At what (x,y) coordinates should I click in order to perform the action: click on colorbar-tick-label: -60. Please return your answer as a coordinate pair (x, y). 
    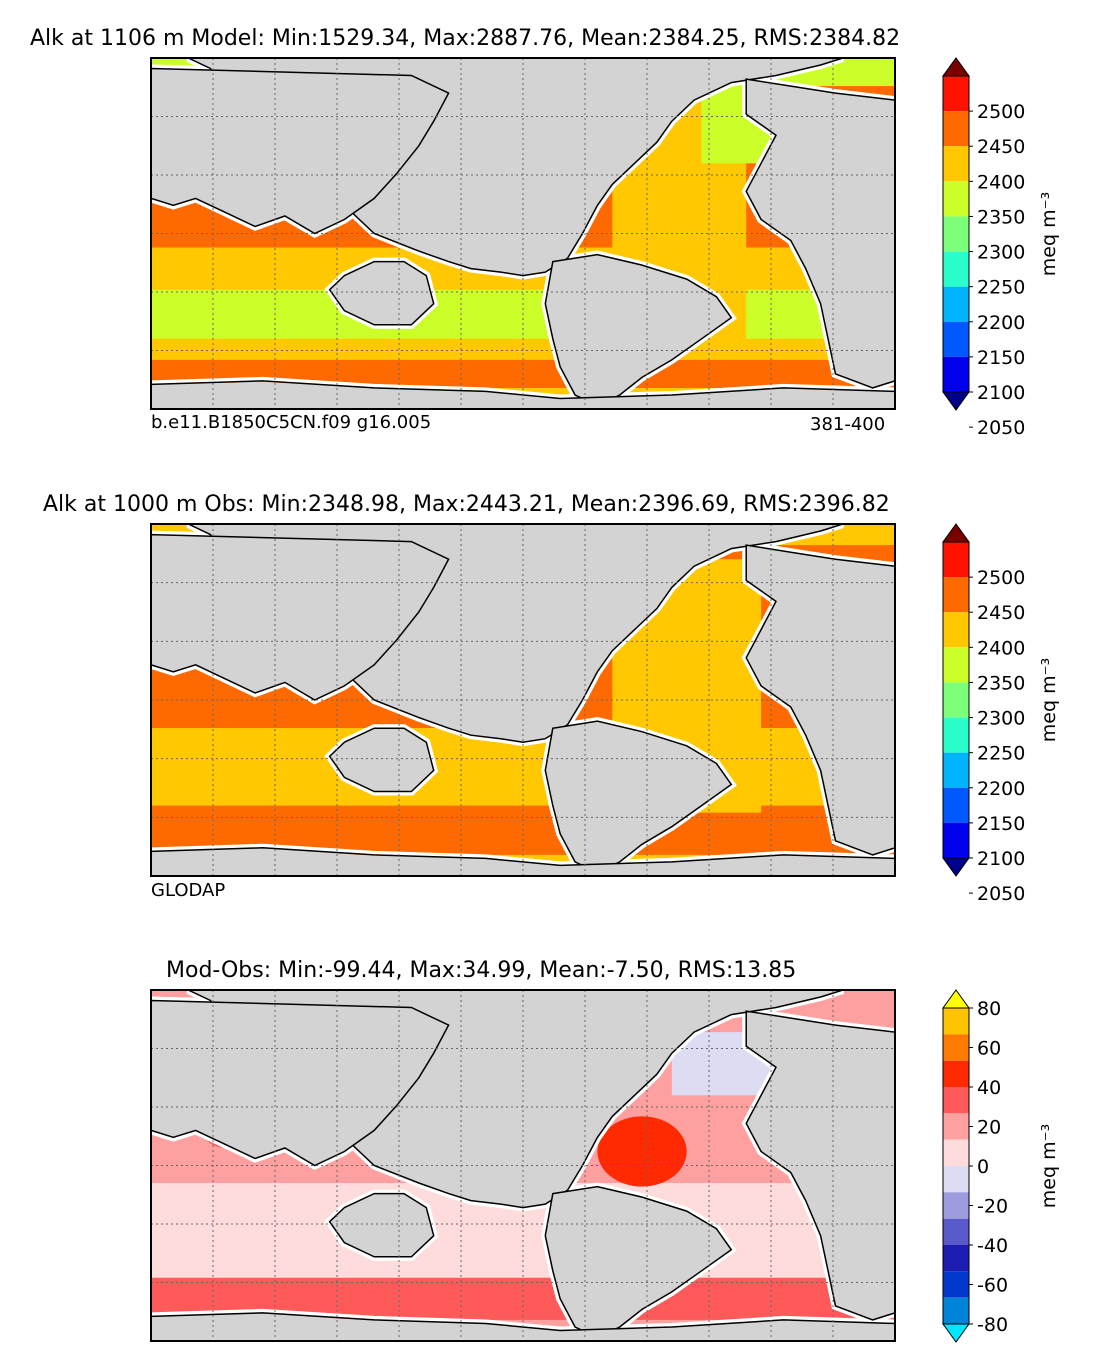
    Looking at the image, I should click on (992, 1286).